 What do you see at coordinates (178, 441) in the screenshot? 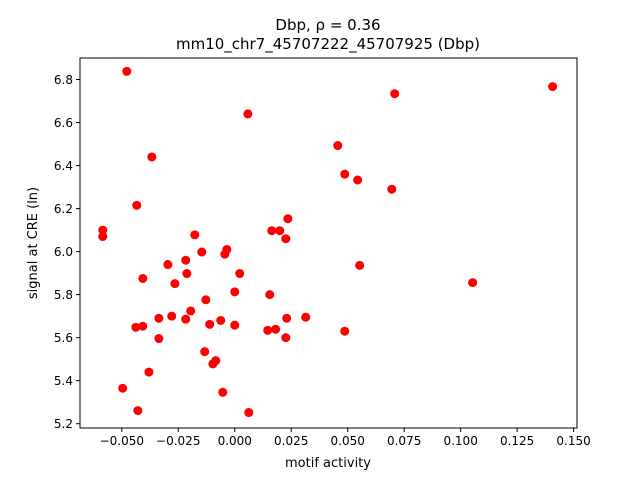
I see `x-tick-label: −0.025` at bounding box center [178, 441].